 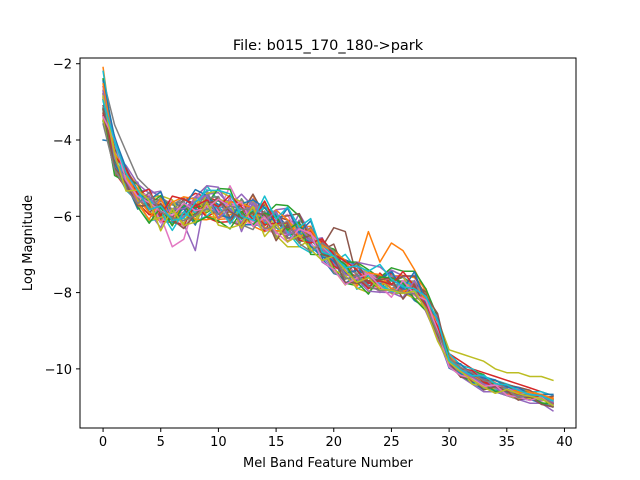 What do you see at coordinates (218, 442) in the screenshot?
I see `x-tick-label: 10` at bounding box center [218, 442].